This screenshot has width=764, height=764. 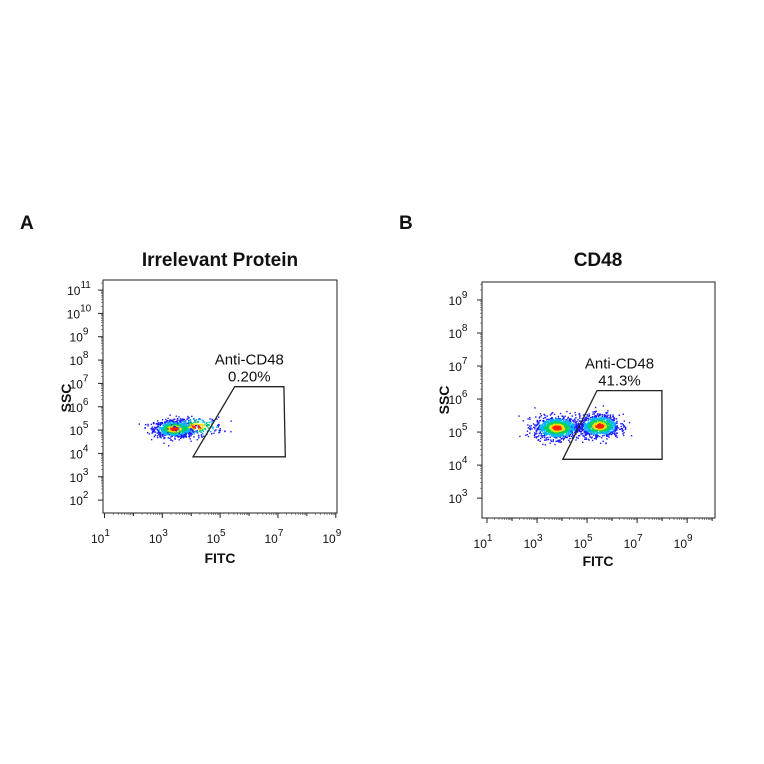 I want to click on x-axis-label: FITC, so click(x=219, y=558).